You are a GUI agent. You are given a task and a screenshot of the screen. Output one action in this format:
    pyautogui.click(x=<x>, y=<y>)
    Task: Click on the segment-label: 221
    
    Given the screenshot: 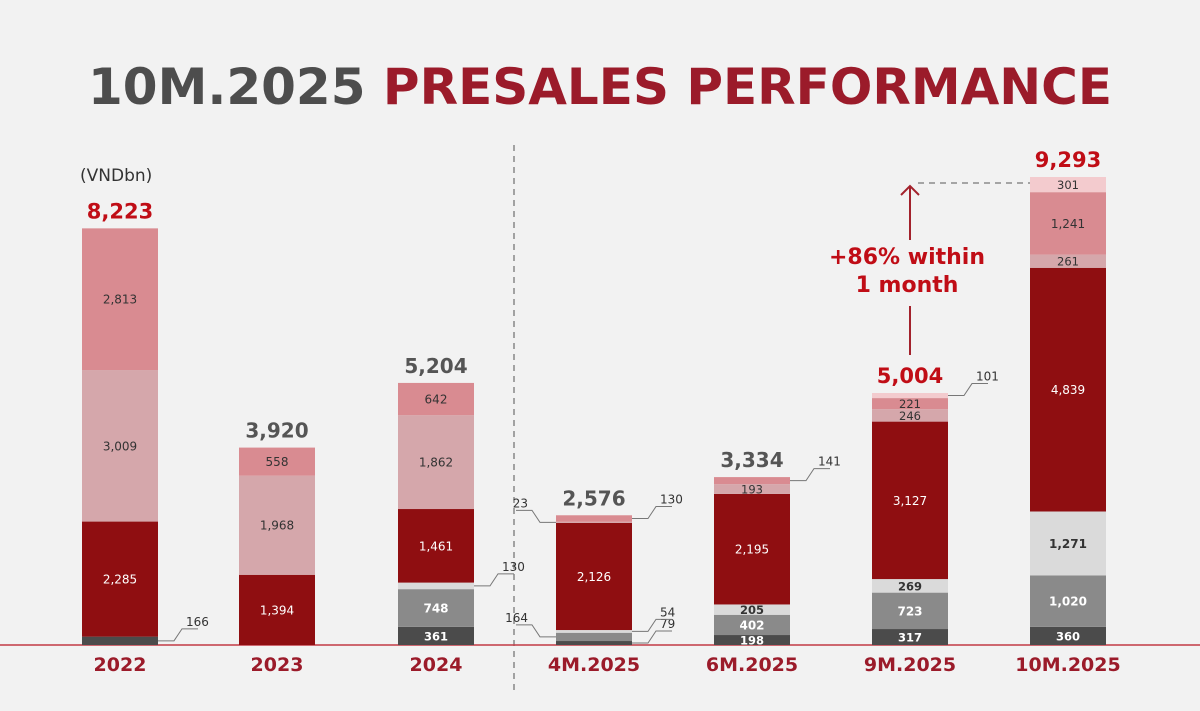 What is the action you would take?
    pyautogui.click(x=910, y=404)
    